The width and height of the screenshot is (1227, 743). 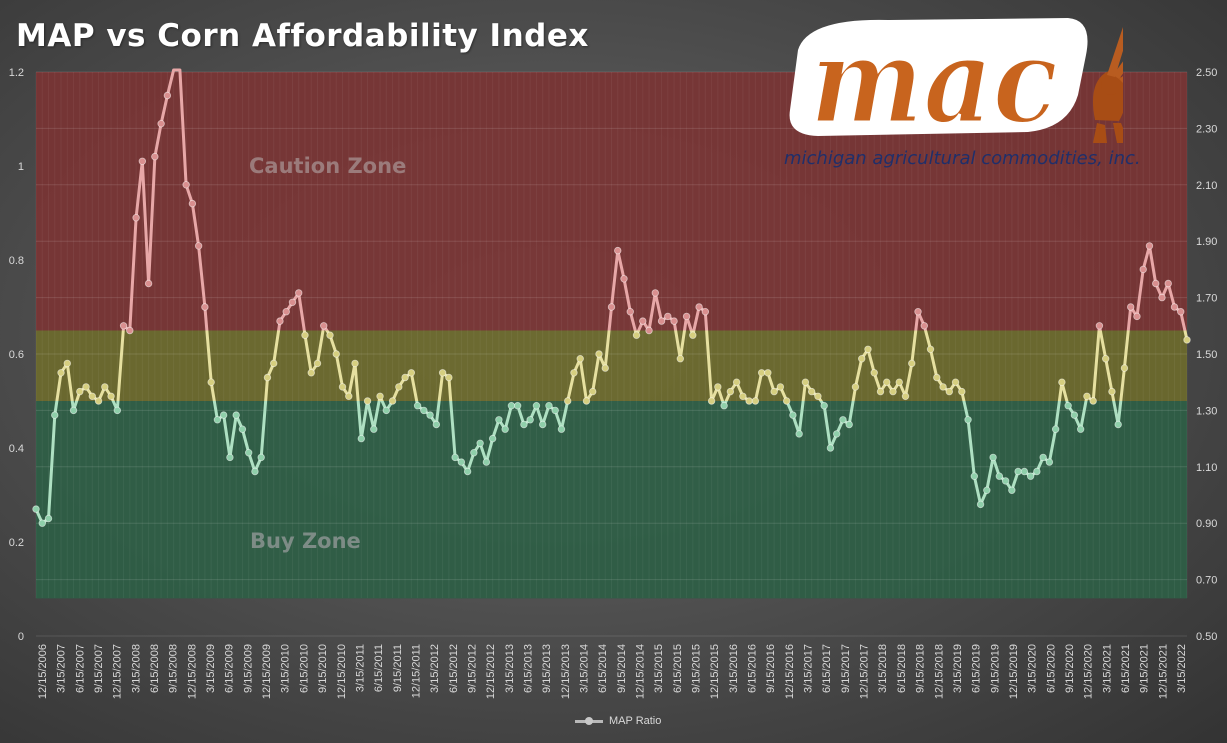 I want to click on x-tick-label: 12/15/2015, so click(x=715, y=671).